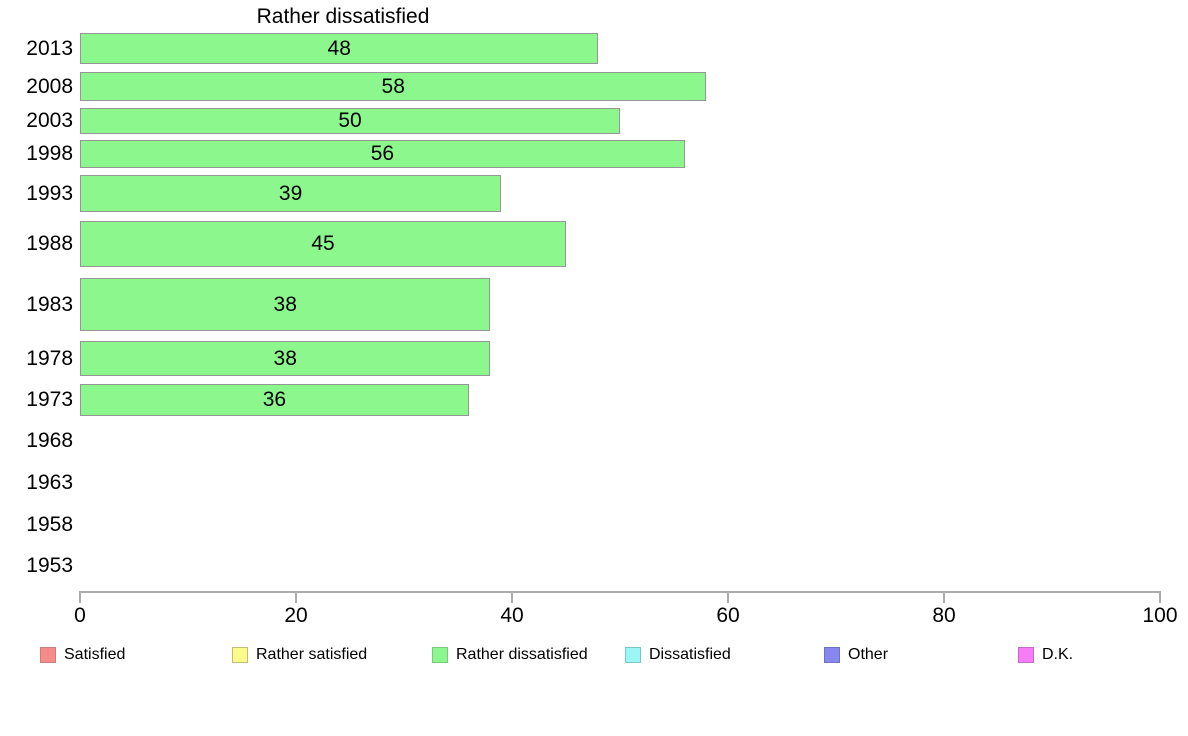  I want to click on bar-value-label: 58, so click(393, 86).